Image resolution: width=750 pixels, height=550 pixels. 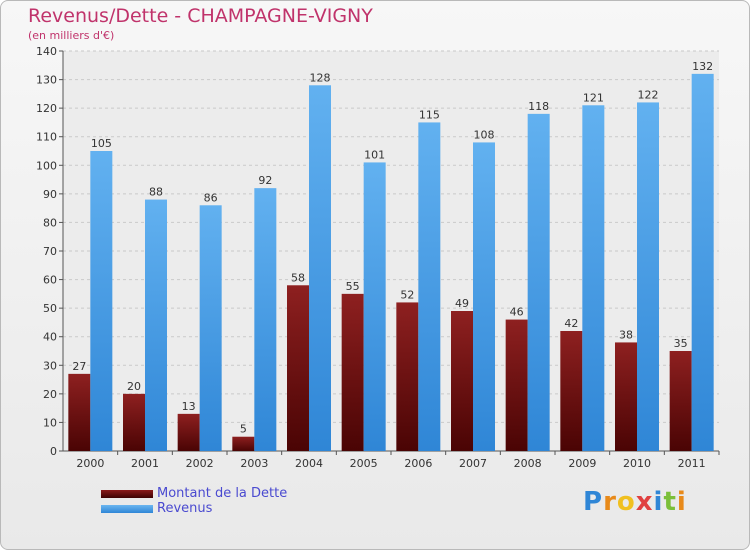 What do you see at coordinates (46, 165) in the screenshot?
I see `y-tick-label: 100` at bounding box center [46, 165].